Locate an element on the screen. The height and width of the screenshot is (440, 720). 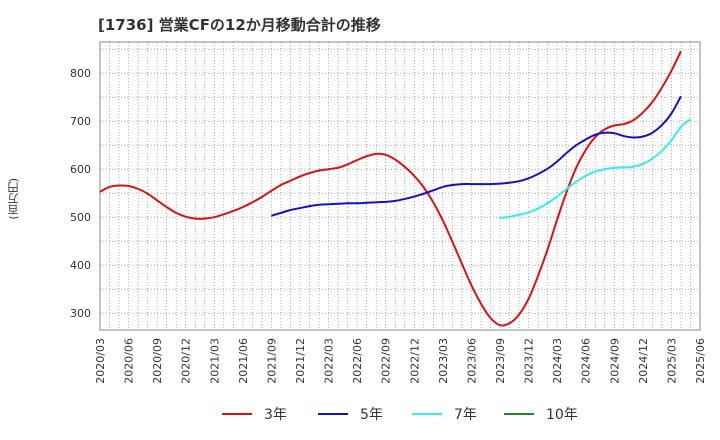
chart-title: [1736] 営業CFの12か月移動合計の推移 is located at coordinates (239, 25).